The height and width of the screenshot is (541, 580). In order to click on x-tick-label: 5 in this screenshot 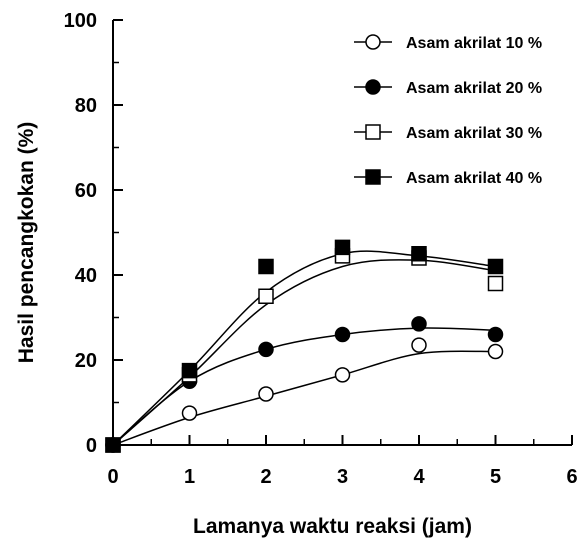, I will do `click(495, 477)`.